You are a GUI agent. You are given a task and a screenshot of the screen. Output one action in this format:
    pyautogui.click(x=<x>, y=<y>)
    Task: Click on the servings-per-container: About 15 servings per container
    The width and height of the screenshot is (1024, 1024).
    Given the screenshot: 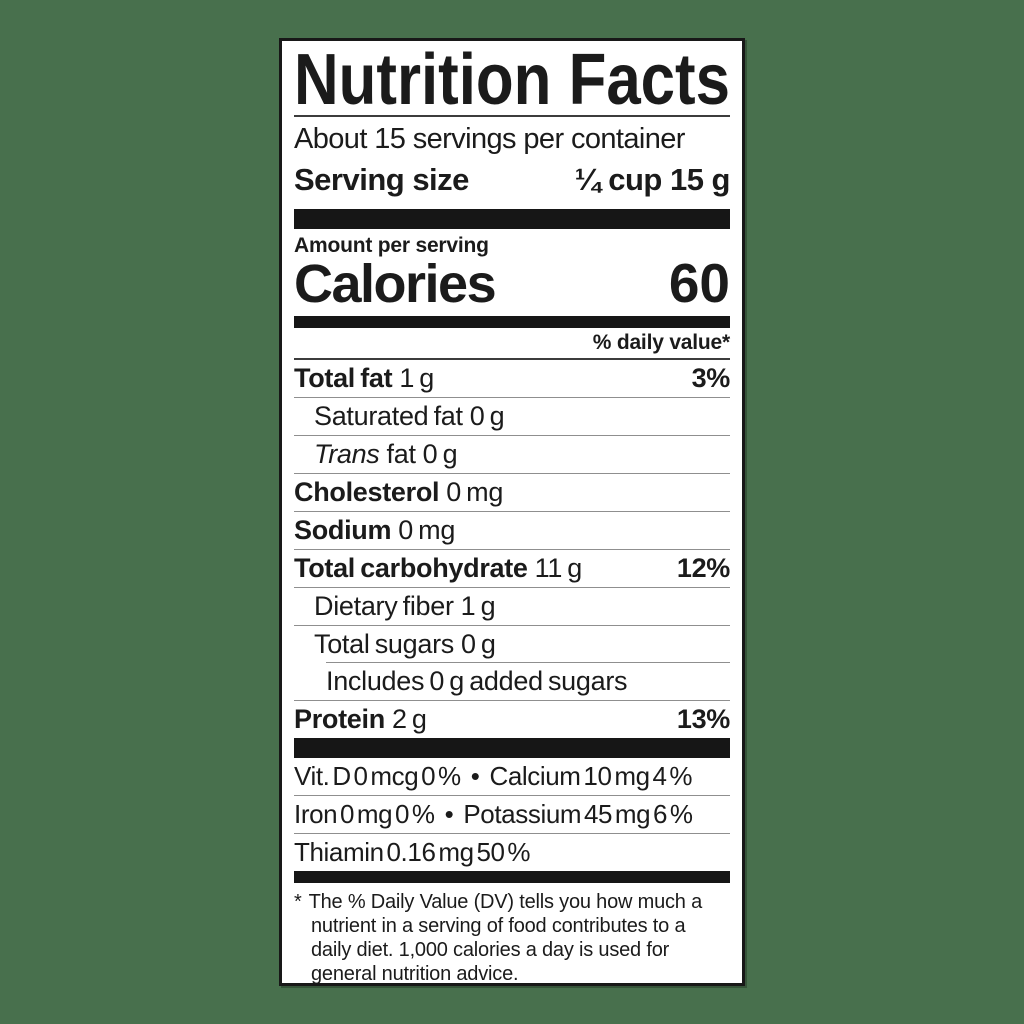 What is the action you would take?
    pyautogui.click(x=489, y=139)
    